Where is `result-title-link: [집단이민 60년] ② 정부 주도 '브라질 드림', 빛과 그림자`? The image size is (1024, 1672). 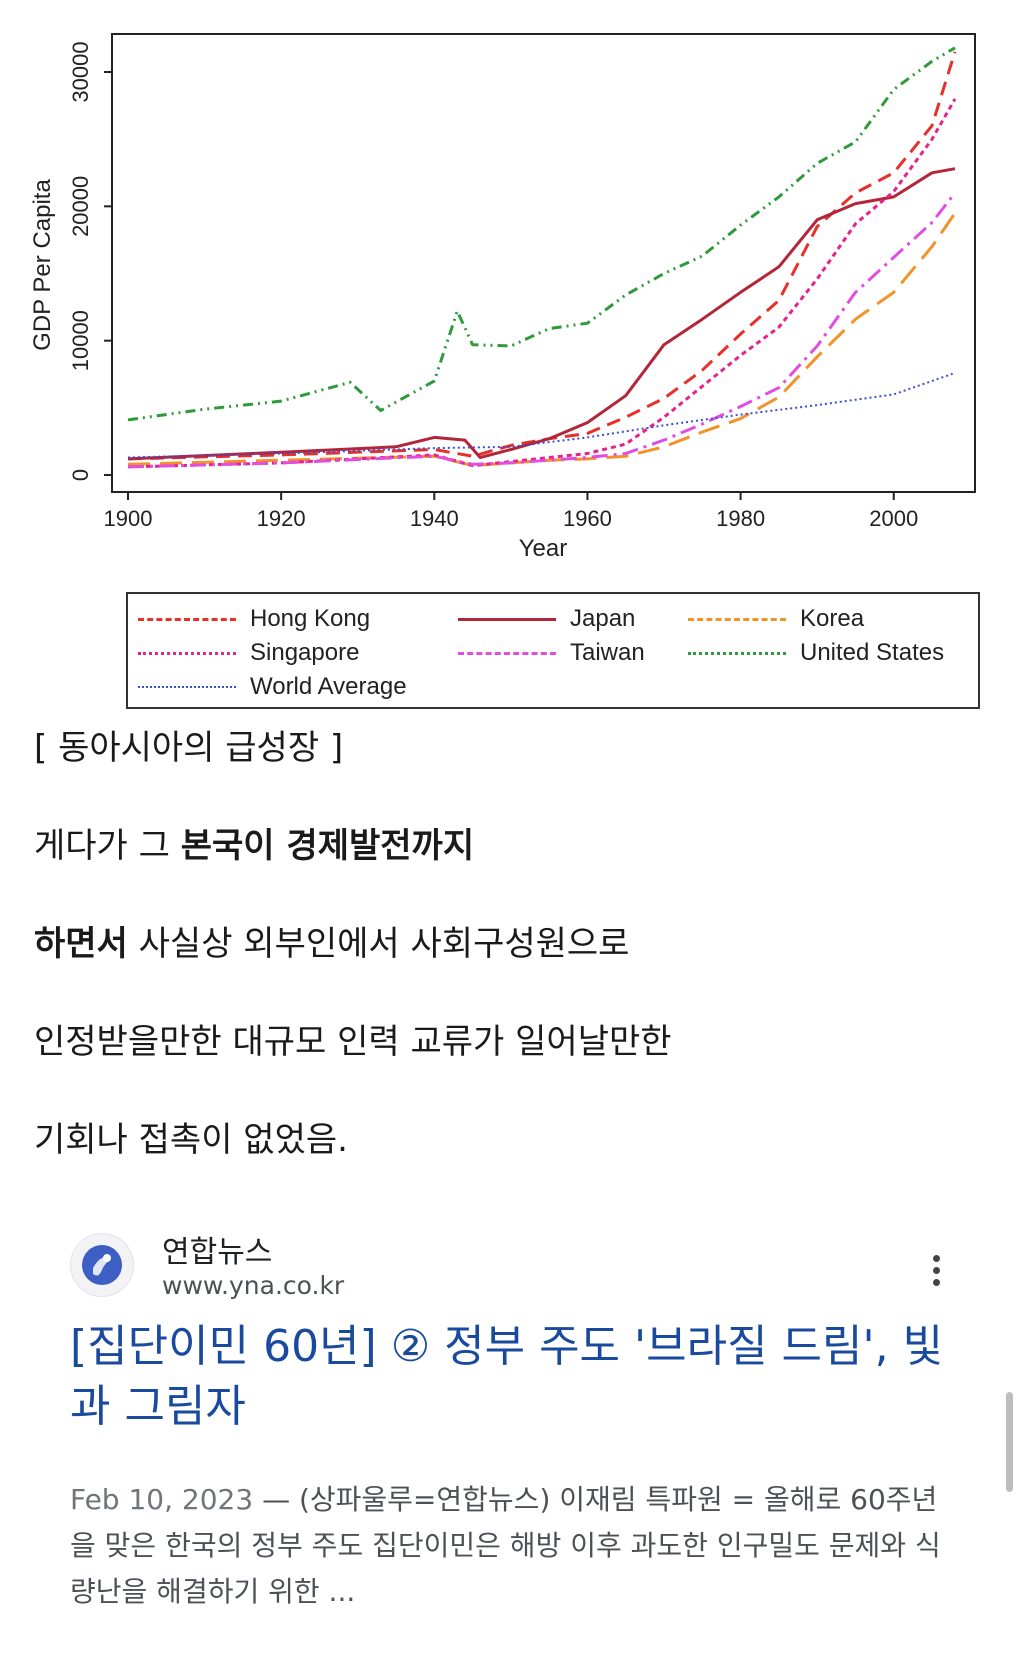 result-title-link: [집단이민 60년] ② 정부 주도 '브라질 드림', 빛과 그림자 is located at coordinates (507, 1376).